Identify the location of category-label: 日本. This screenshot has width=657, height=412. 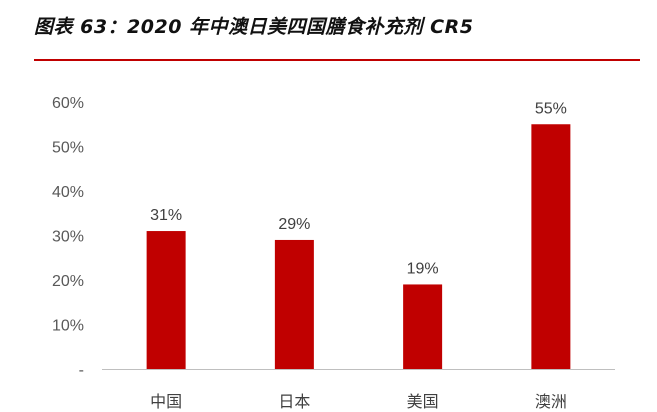
(294, 401).